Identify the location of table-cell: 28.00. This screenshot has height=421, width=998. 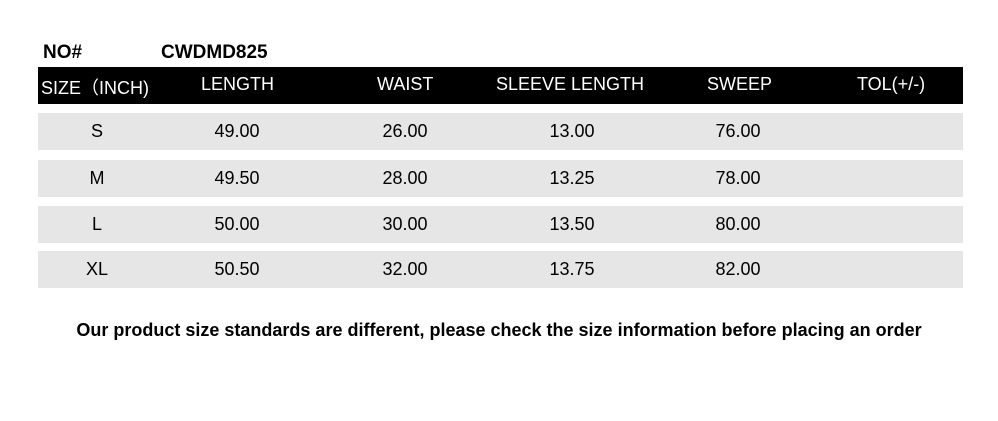
(405, 178).